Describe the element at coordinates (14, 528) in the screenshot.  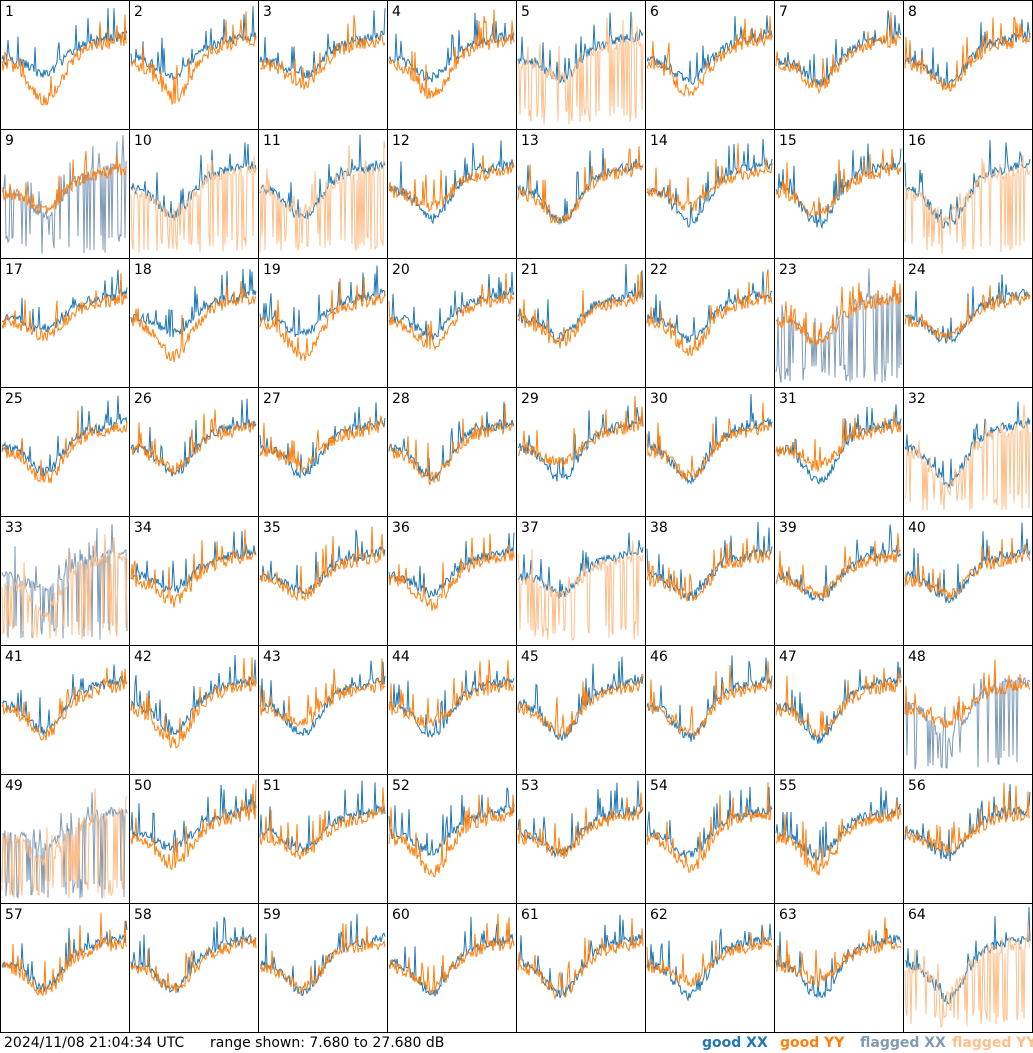
I see `panel-label: 33` at that location.